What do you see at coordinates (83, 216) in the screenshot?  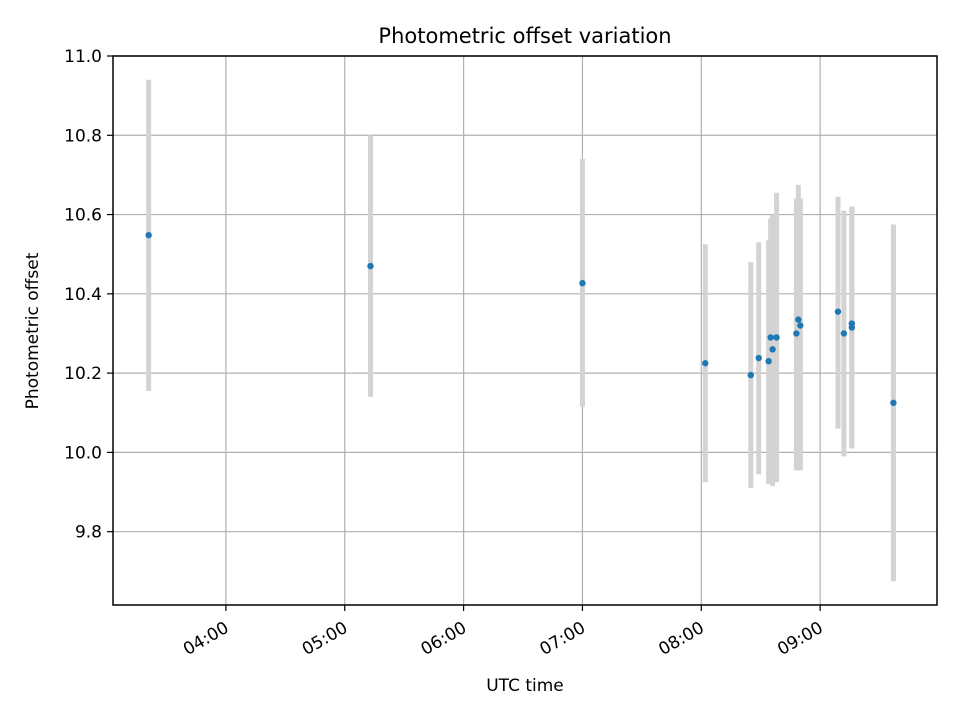 I see `y-tick-label: 10.6` at bounding box center [83, 216].